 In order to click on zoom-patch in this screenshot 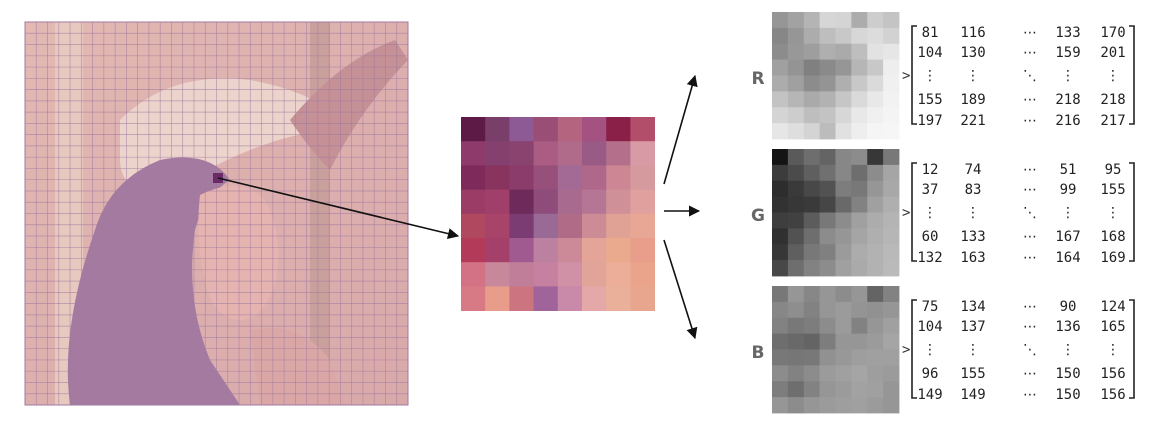, I will do `click(558, 214)`.